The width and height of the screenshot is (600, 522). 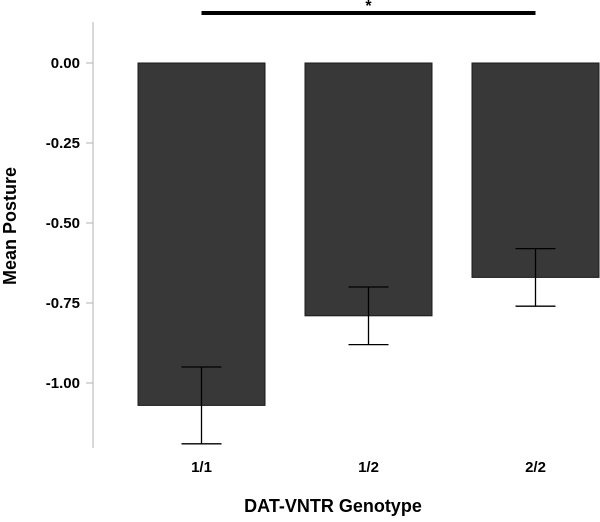 I want to click on y-tick-label: -0.25, so click(x=63, y=143).